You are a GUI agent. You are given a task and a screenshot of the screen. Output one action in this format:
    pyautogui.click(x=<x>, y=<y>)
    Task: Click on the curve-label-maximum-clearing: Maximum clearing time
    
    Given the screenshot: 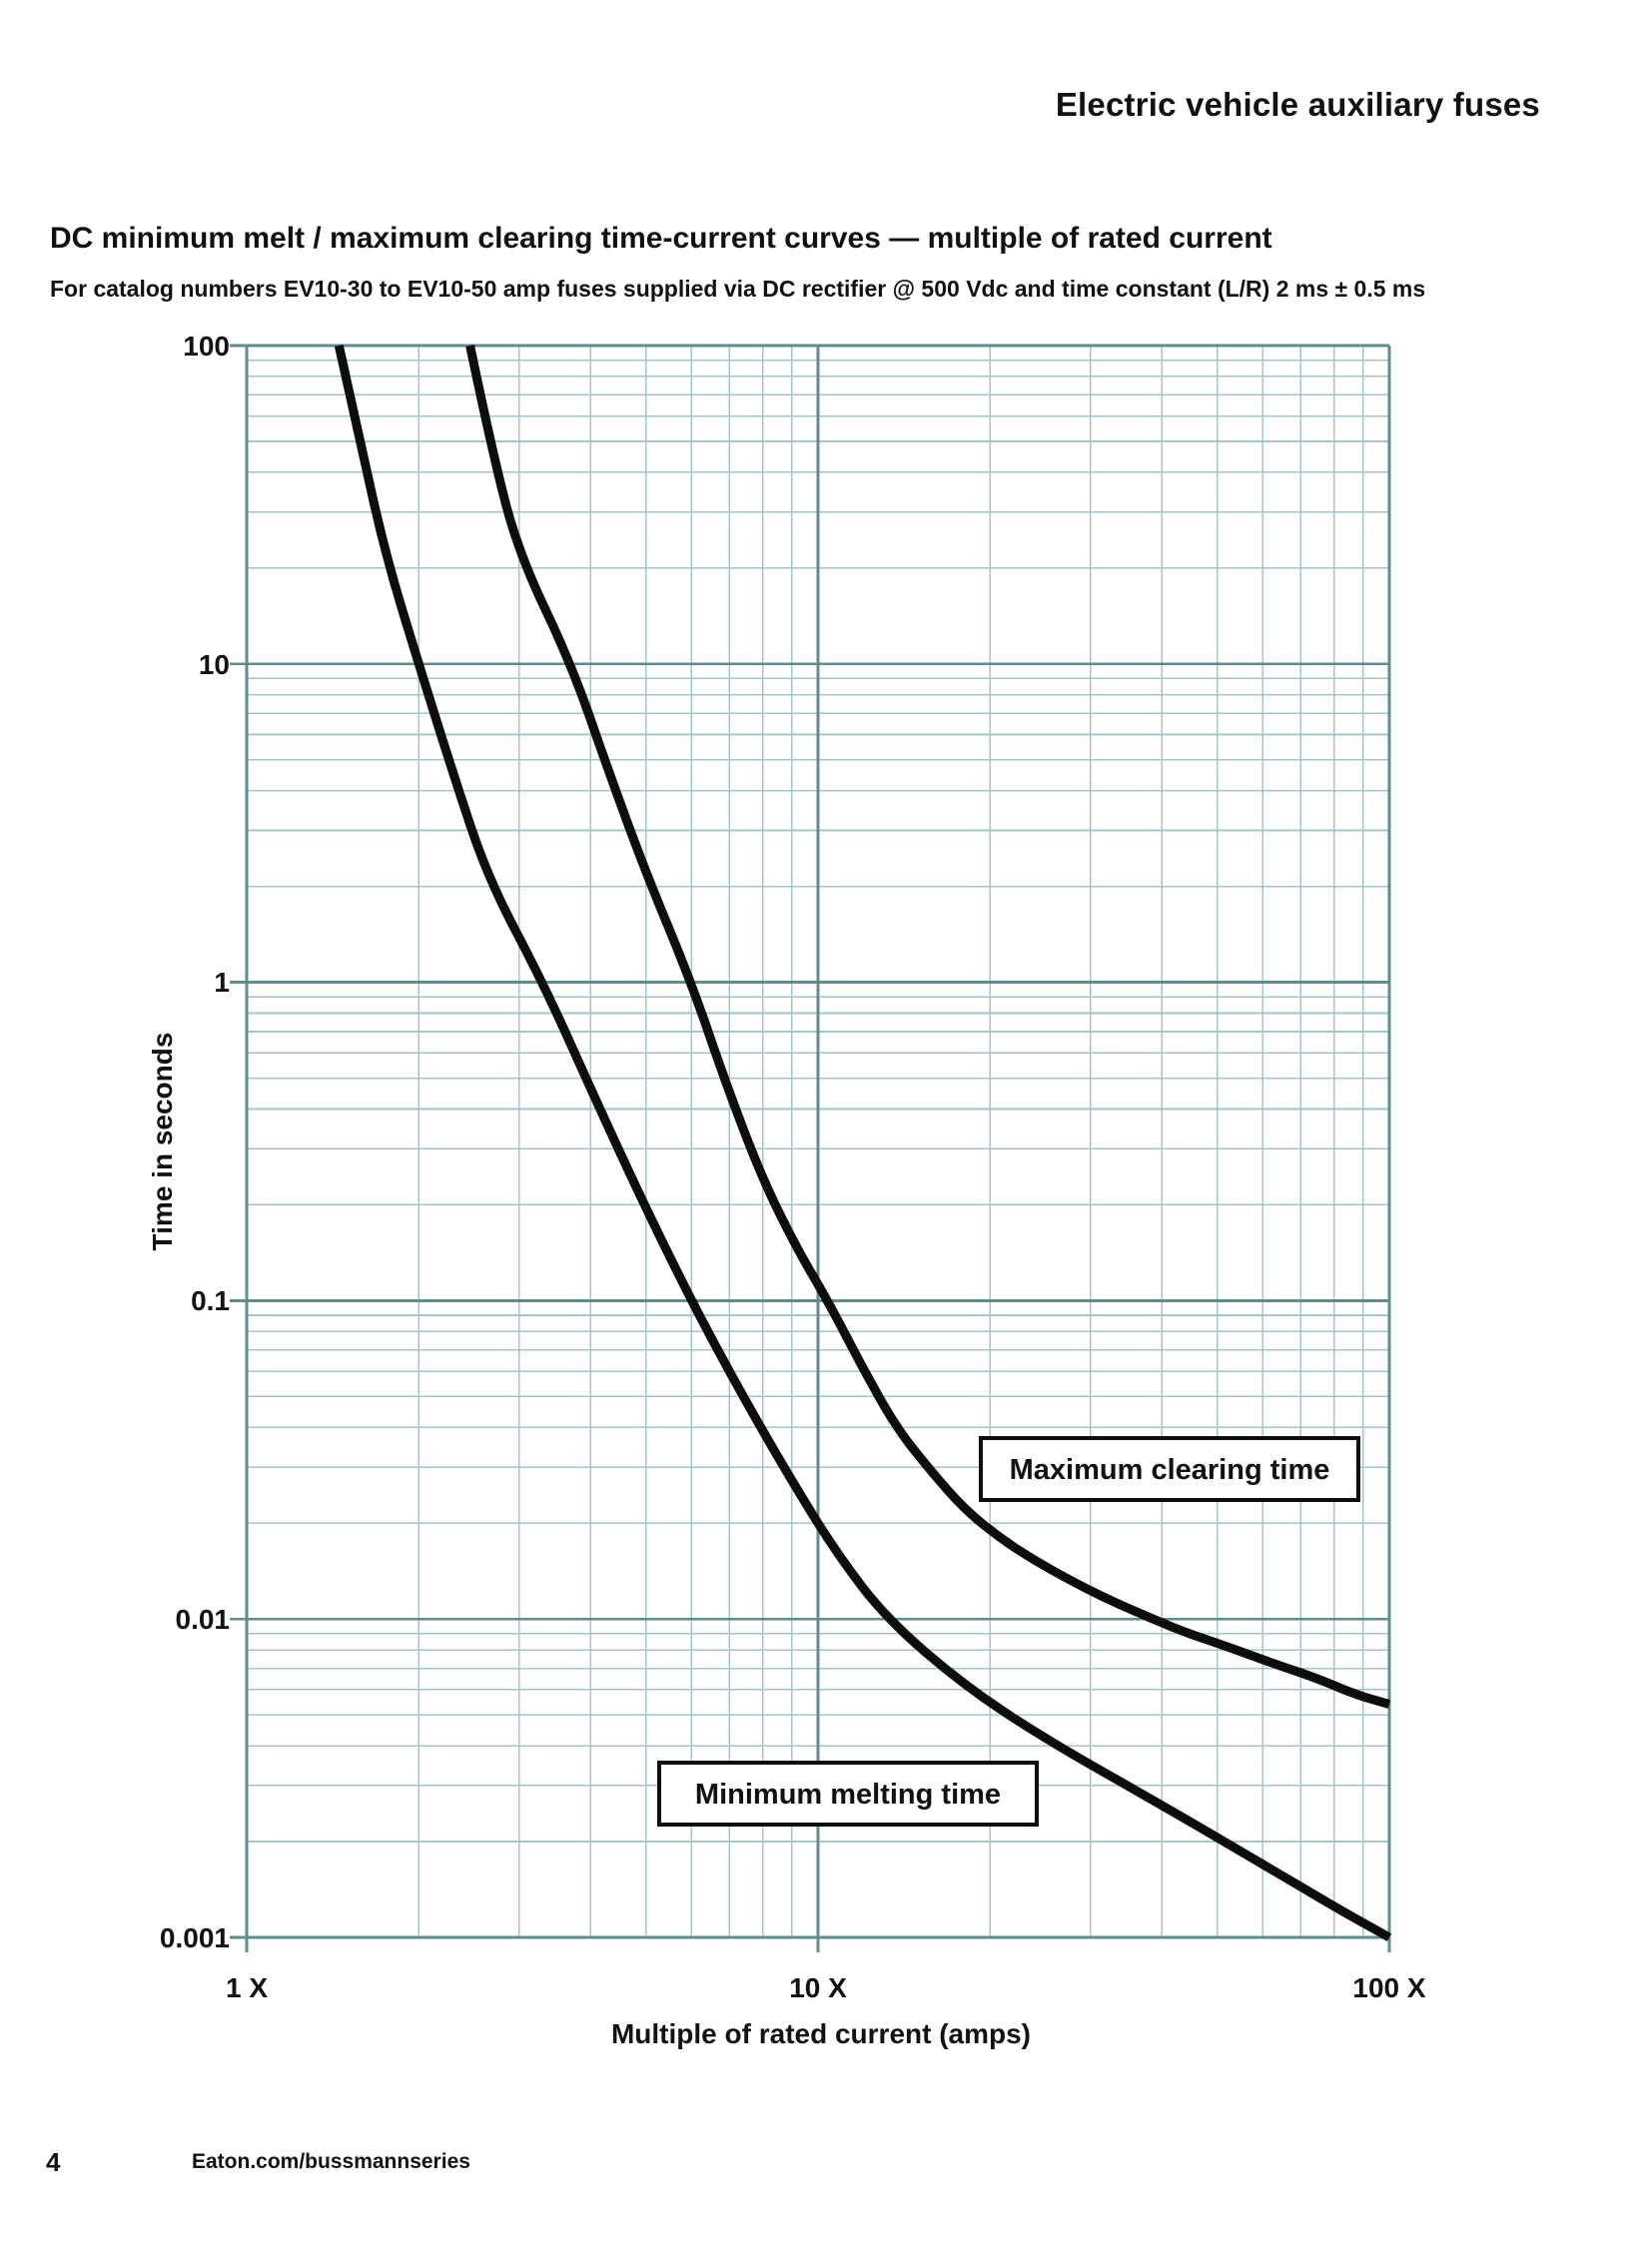 What is the action you would take?
    pyautogui.click(x=1170, y=1470)
    